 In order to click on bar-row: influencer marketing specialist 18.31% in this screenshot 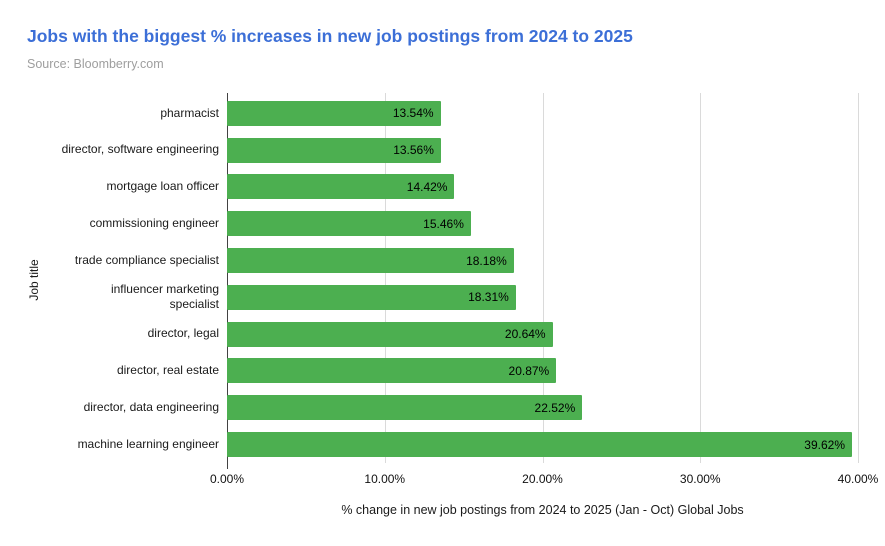, I will do `click(484, 297)`.